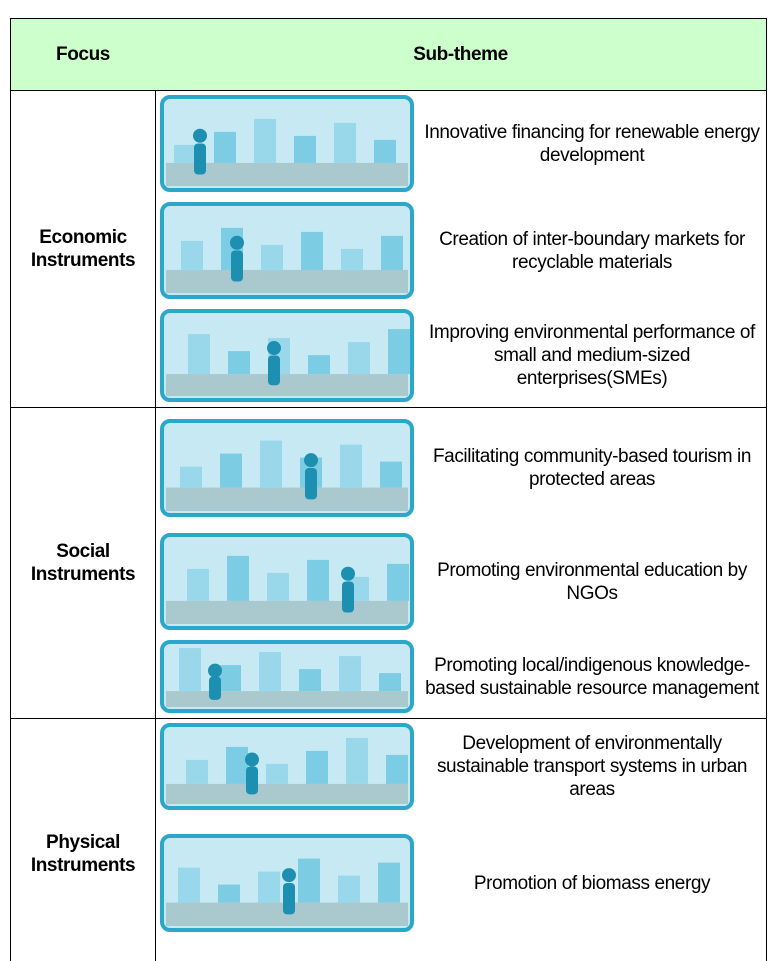 The image size is (768, 961). Describe the element at coordinates (83, 54) in the screenshot. I see `header-focus: Focus` at that location.